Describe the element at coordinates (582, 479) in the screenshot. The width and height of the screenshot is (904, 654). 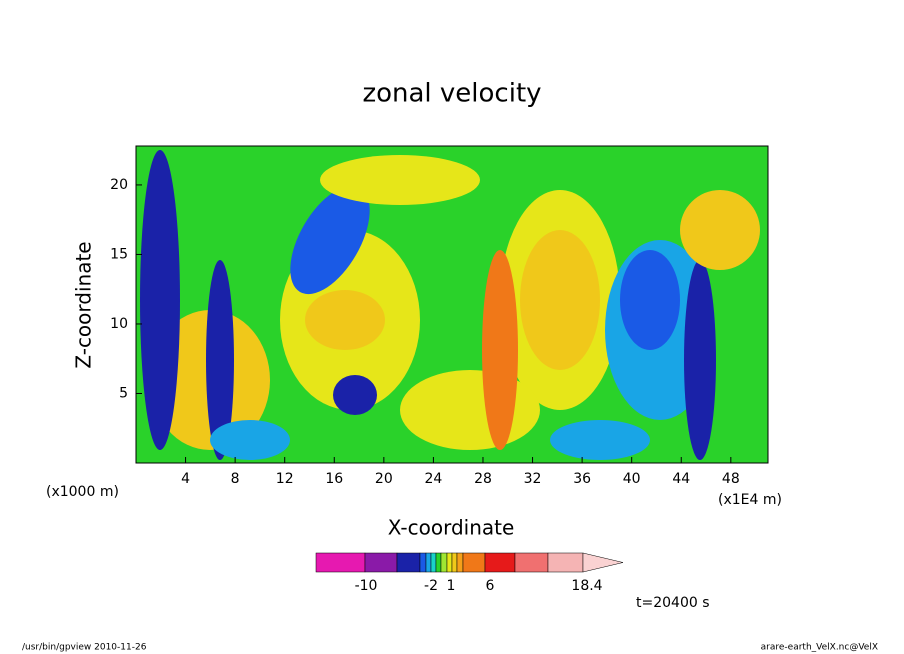
I see `x-tick-label: 36` at that location.